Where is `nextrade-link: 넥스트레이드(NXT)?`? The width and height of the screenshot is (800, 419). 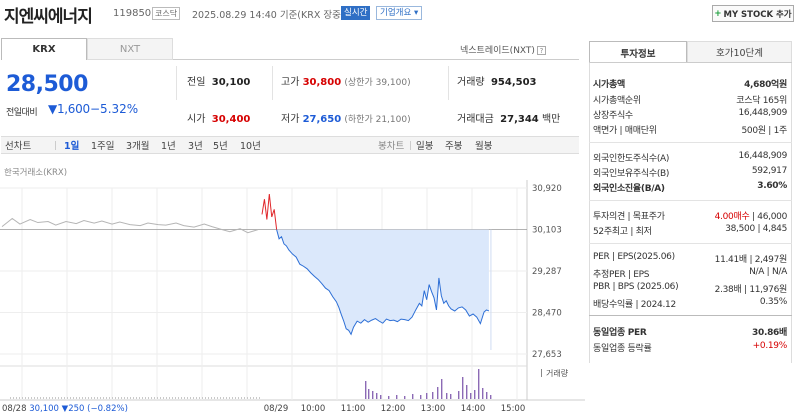
nextrade-link: 넥스트레이드(NXT)? is located at coordinates (503, 49).